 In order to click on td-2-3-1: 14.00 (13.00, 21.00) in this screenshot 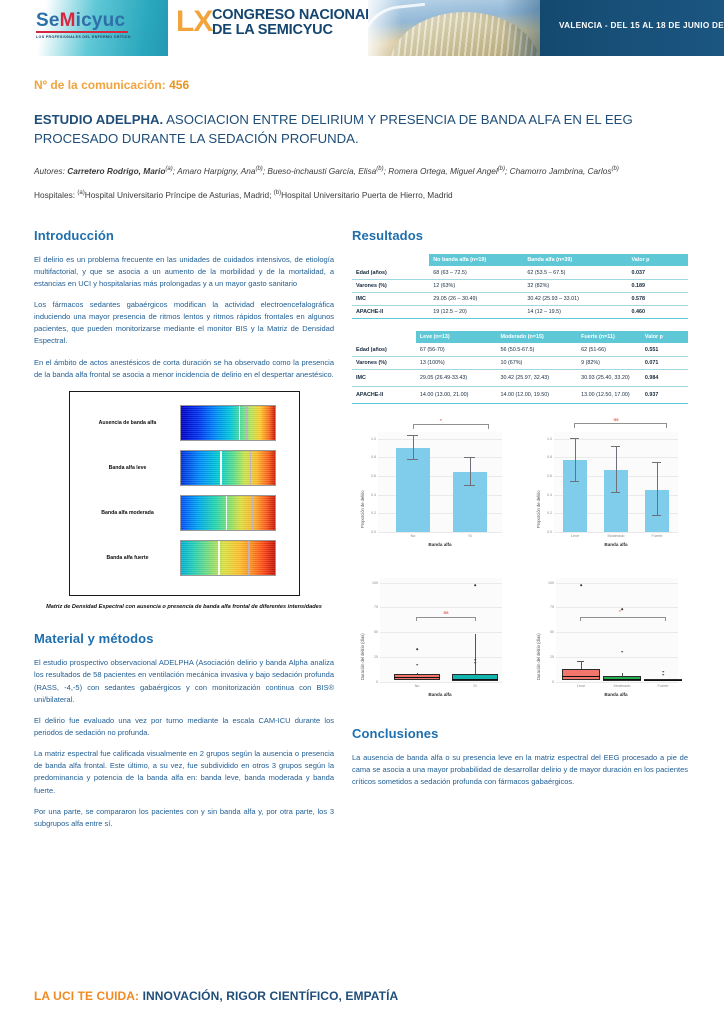, I will do `click(456, 395)`.